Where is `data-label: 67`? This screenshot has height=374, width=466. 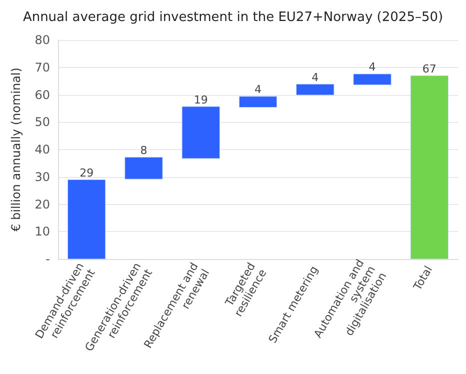 data-label: 67 is located at coordinates (429, 69).